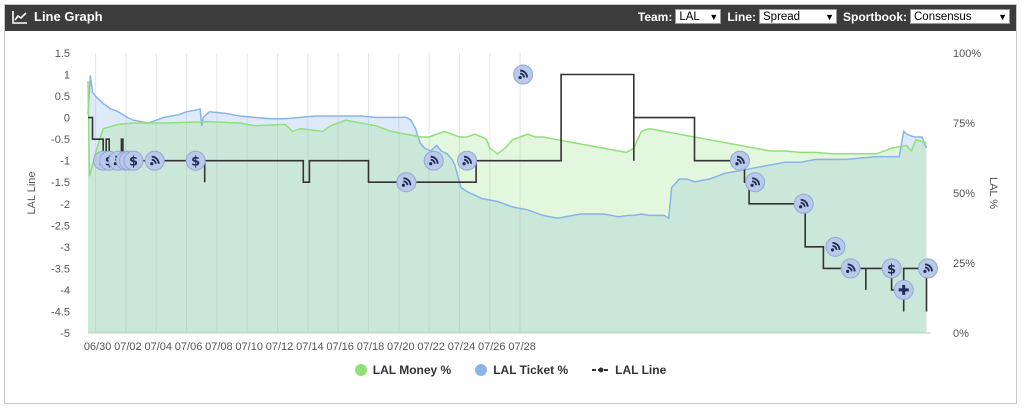 This screenshot has width=1024, height=412. I want to click on sportbook-select: Consensus ▼, so click(960, 16).